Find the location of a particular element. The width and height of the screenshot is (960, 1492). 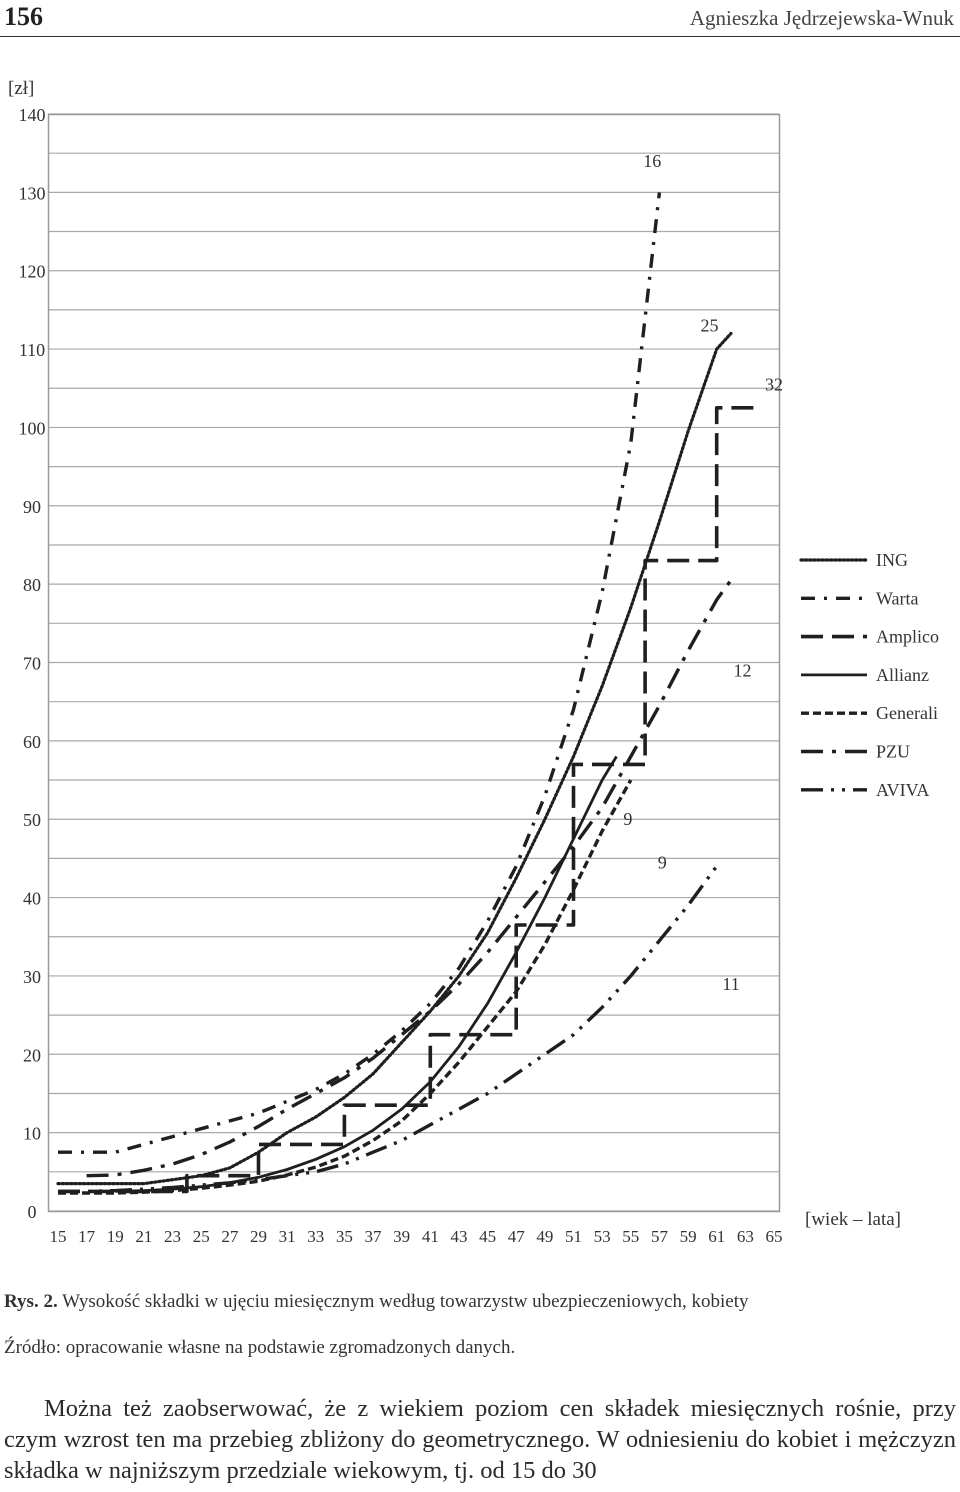

data-annotation: 11 is located at coordinates (730, 984).